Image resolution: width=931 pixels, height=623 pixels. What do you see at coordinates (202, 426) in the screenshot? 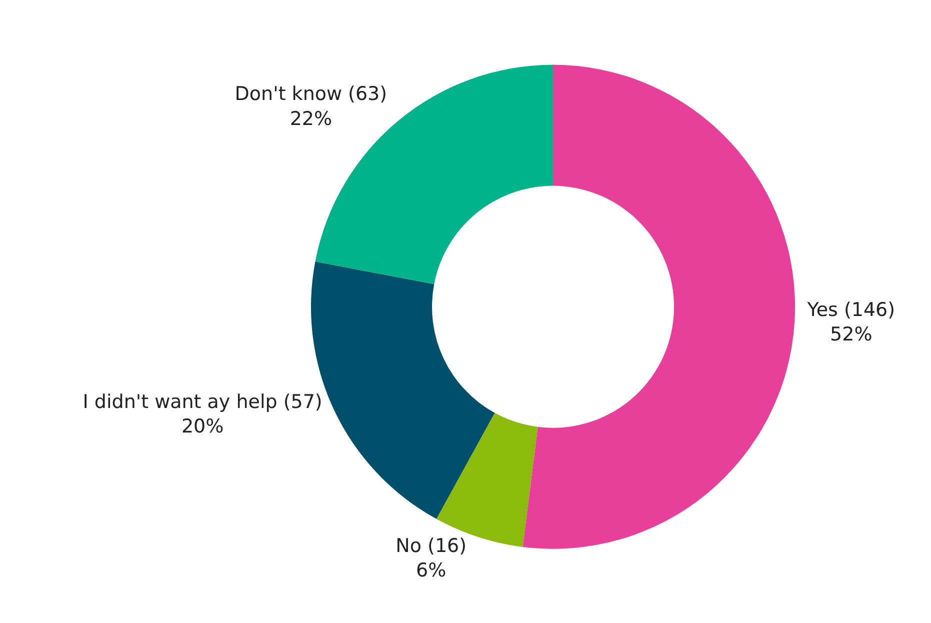
I see `data-label: 20%` at bounding box center [202, 426].